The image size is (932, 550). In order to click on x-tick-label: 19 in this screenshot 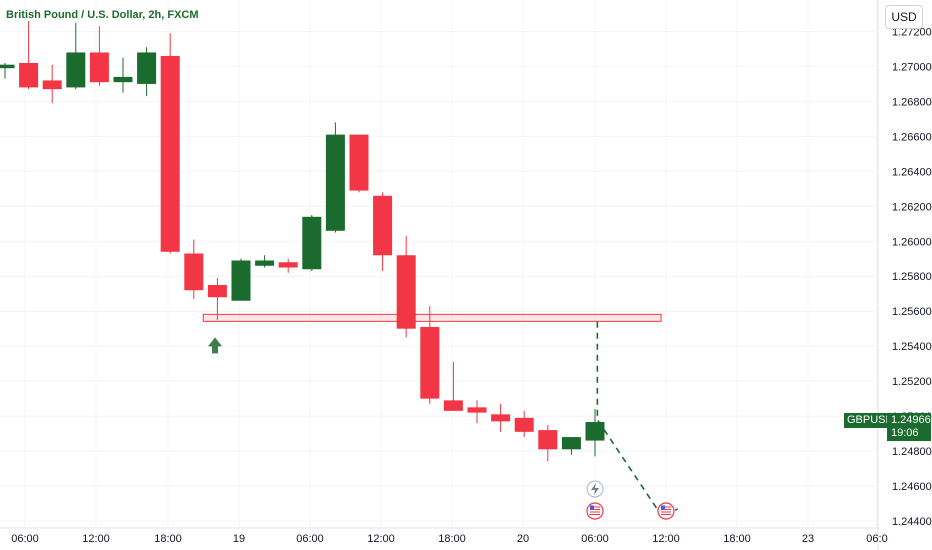, I will do `click(239, 539)`.